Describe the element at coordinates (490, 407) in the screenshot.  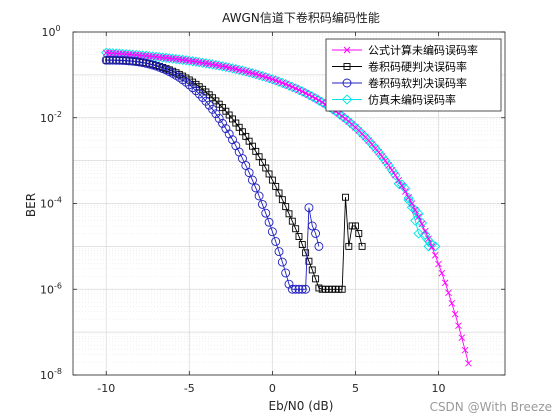
I see `watermark: CSDN @With Breeze` at that location.